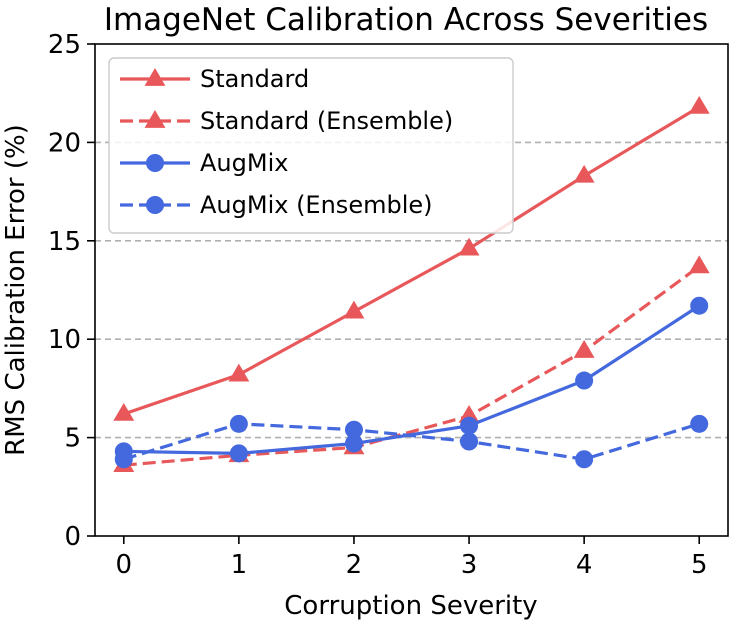 The width and height of the screenshot is (747, 622). What do you see at coordinates (469, 565) in the screenshot?
I see `x-tick-label-3: 3` at bounding box center [469, 565].